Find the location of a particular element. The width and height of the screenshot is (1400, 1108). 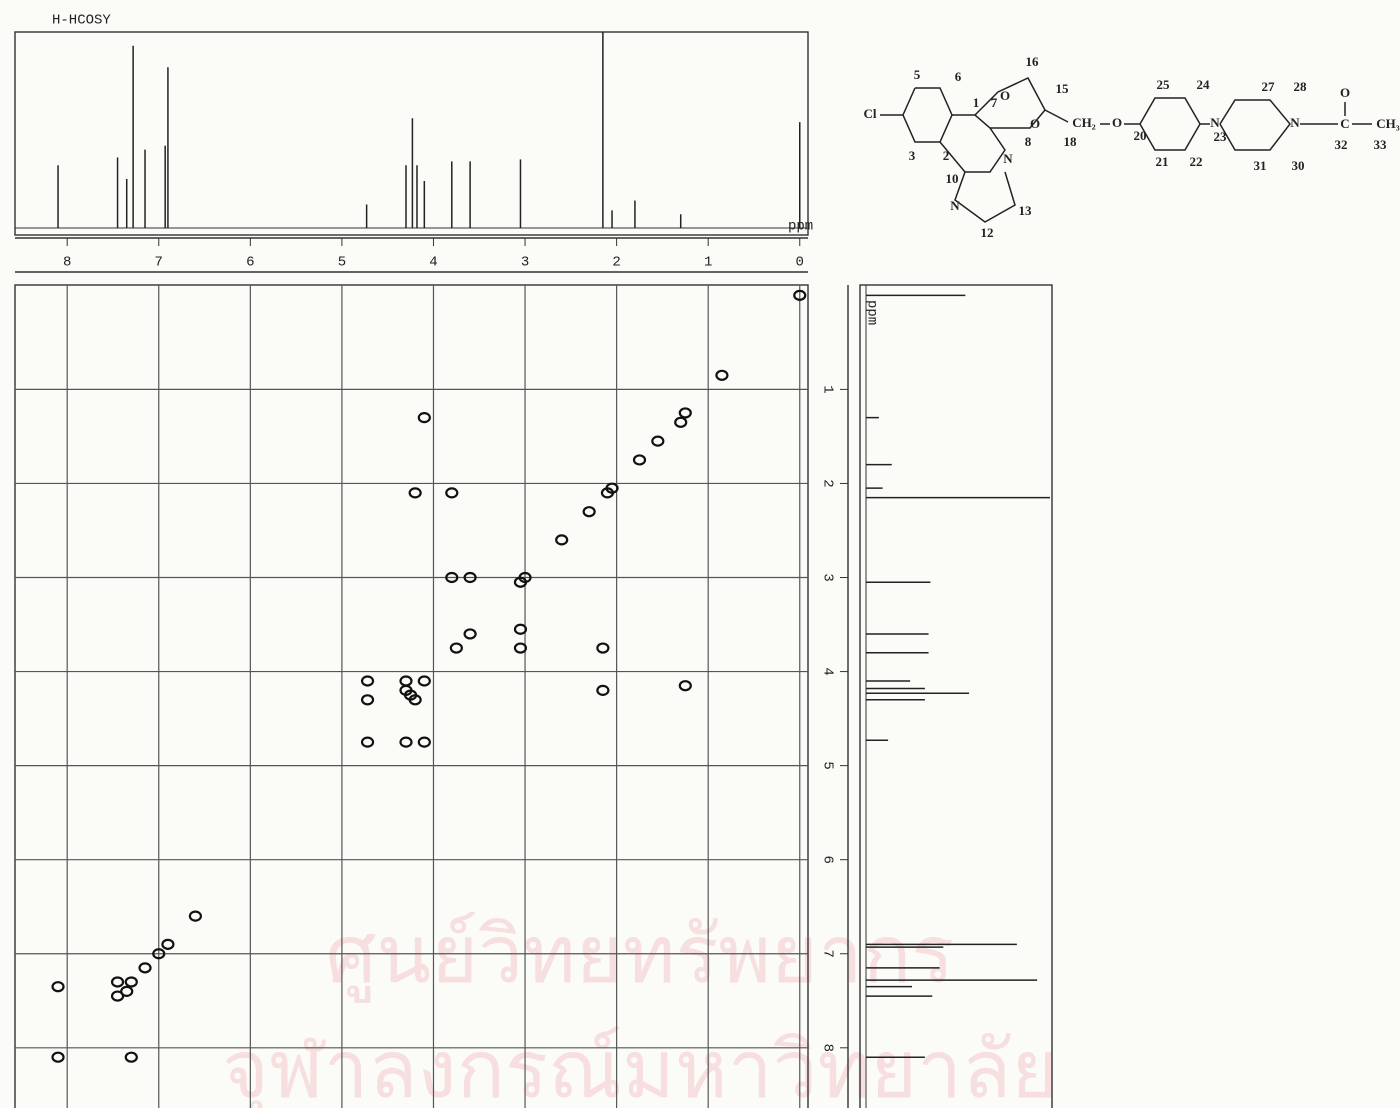

atom-label: 22 is located at coordinates (1196, 161).